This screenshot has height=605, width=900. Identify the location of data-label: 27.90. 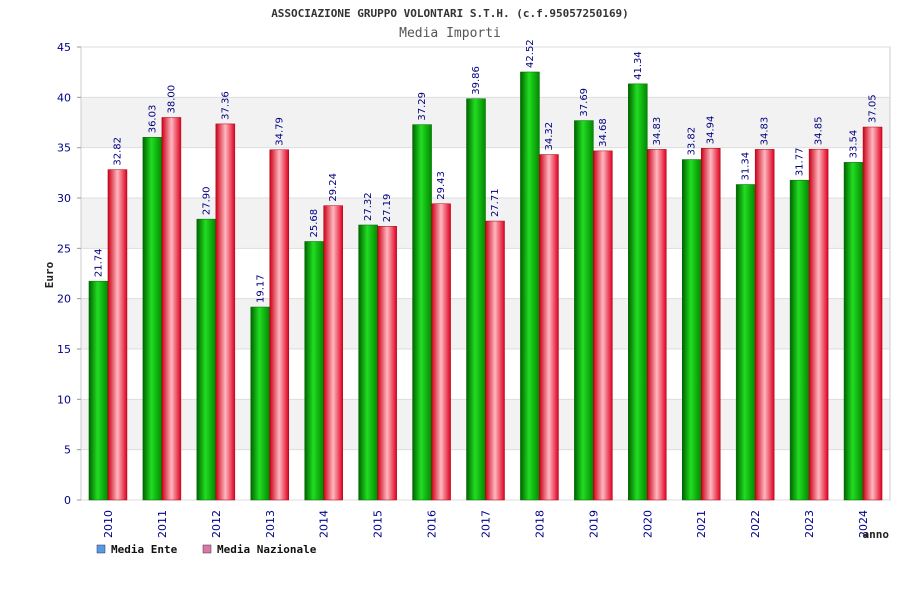
(206, 200).